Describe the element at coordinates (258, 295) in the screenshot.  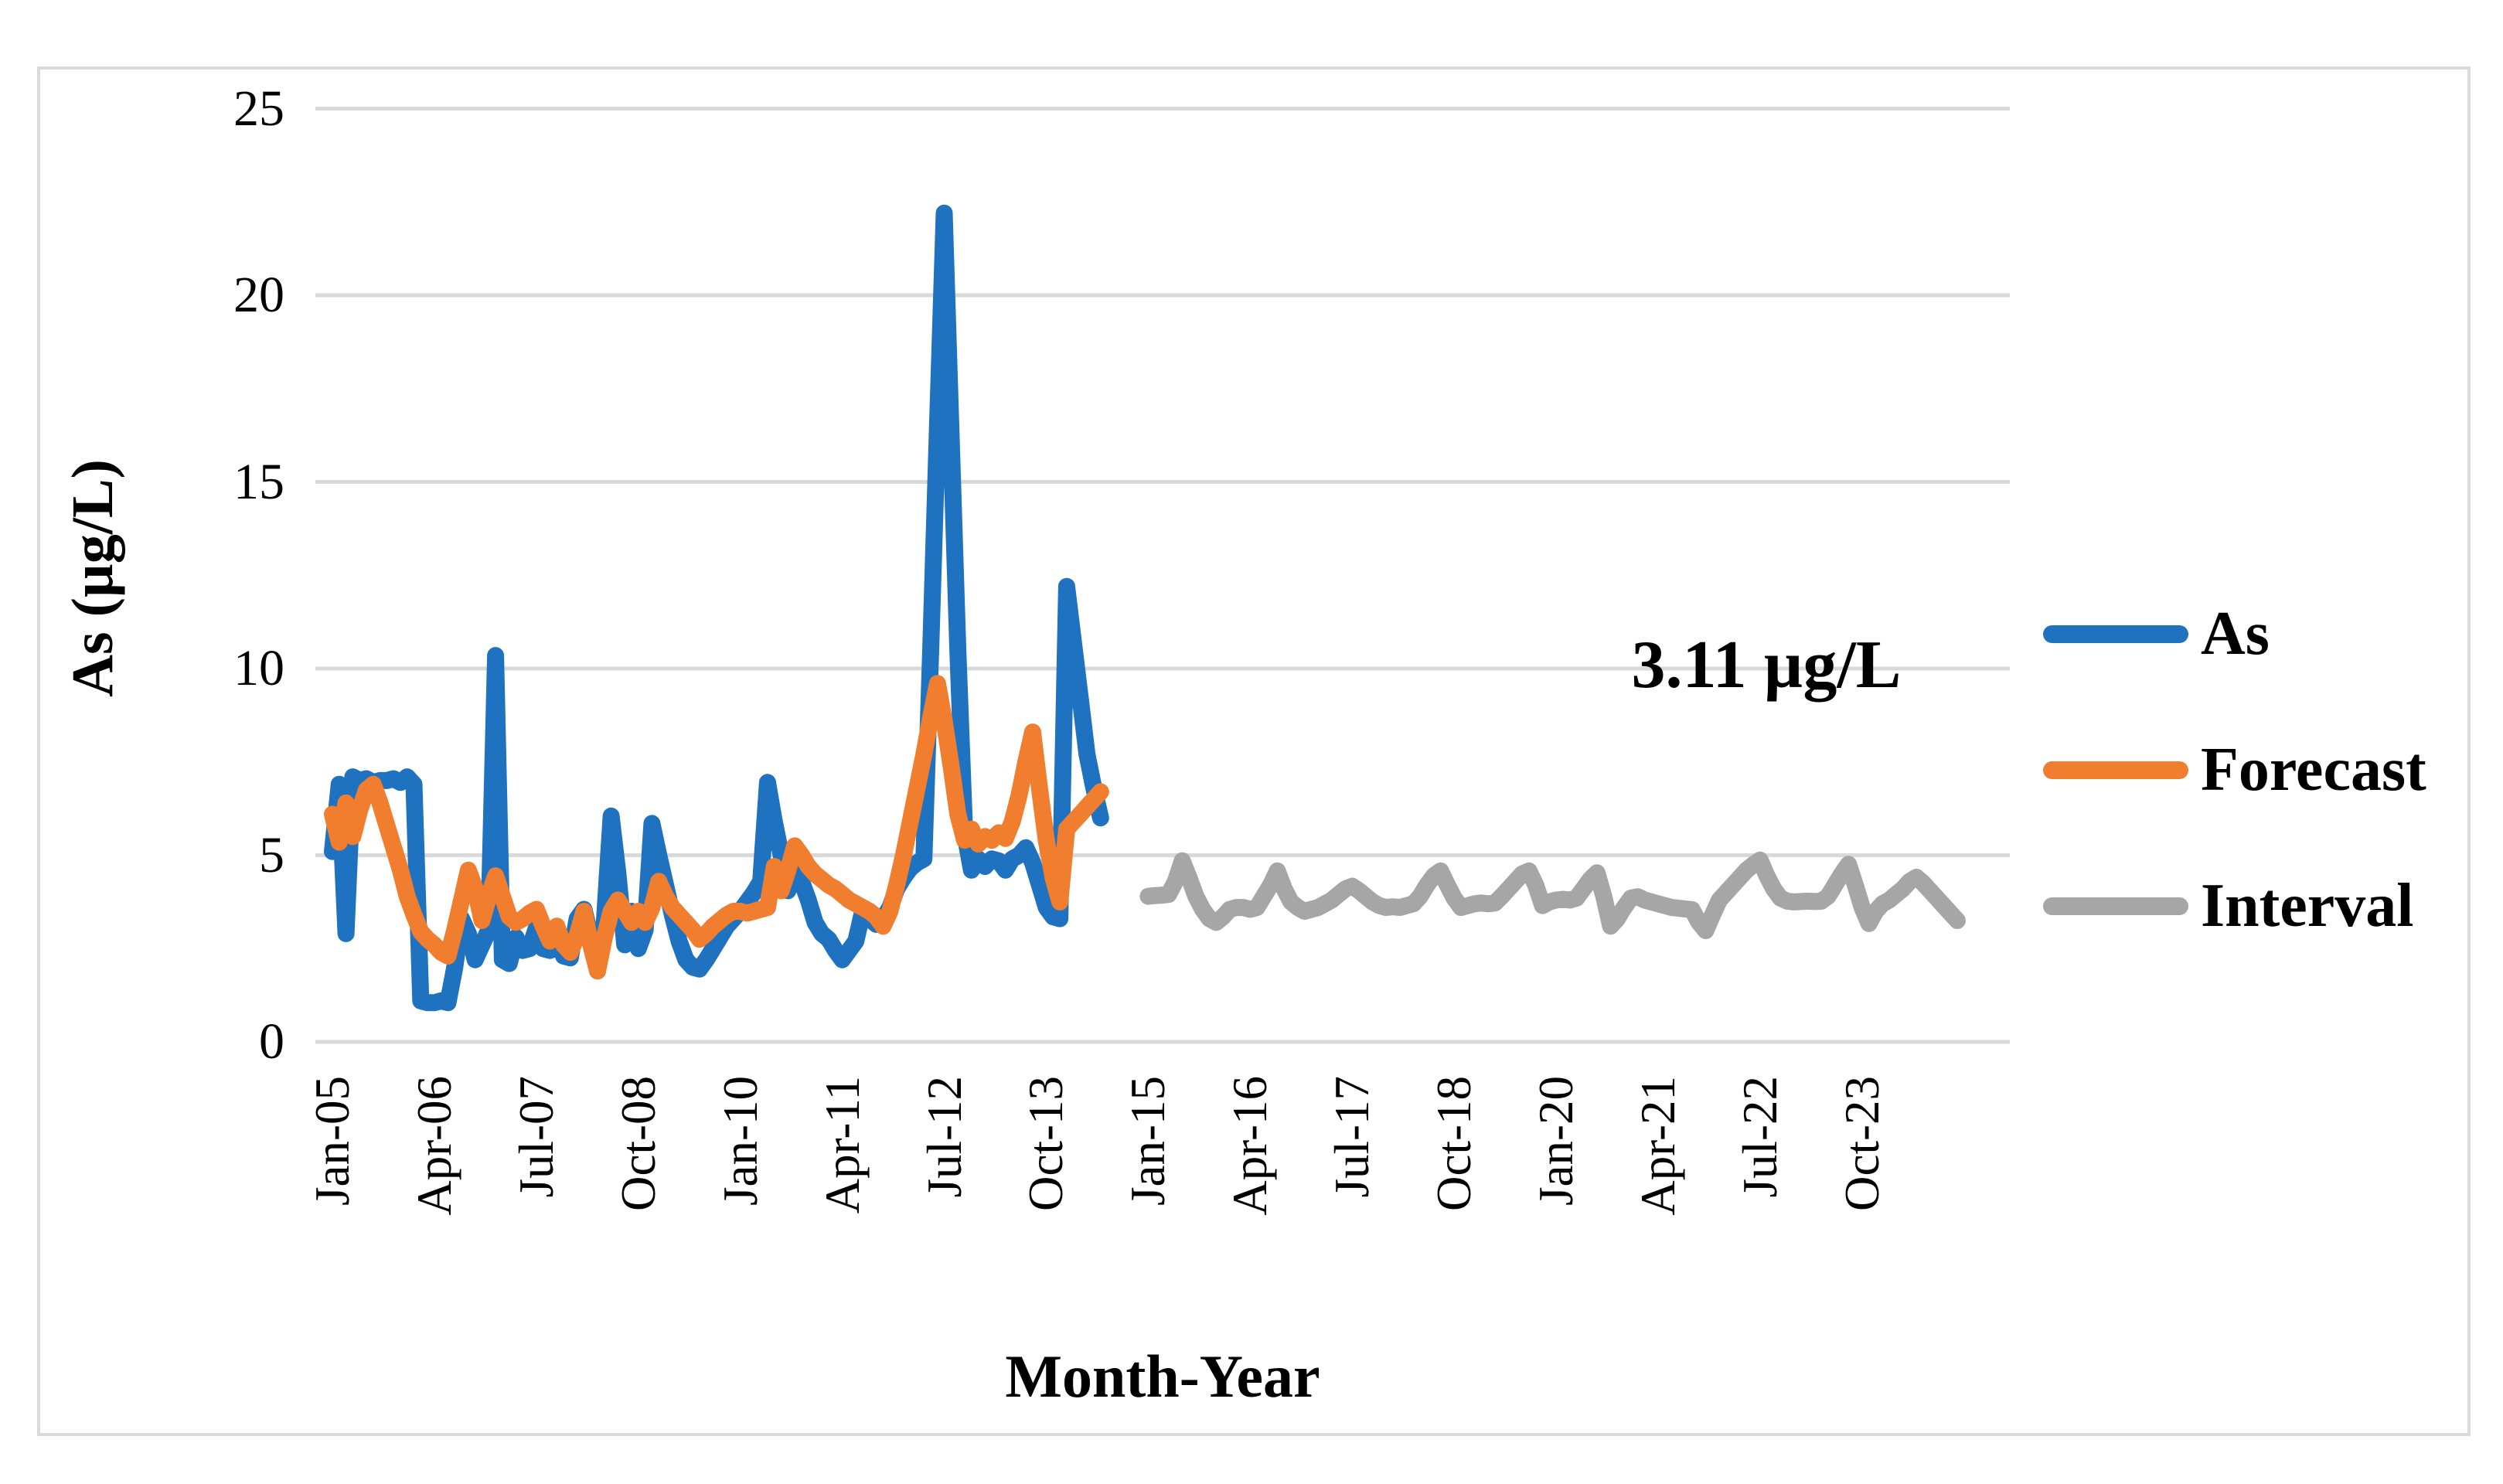
I see `y-tick-label-20: 20` at that location.